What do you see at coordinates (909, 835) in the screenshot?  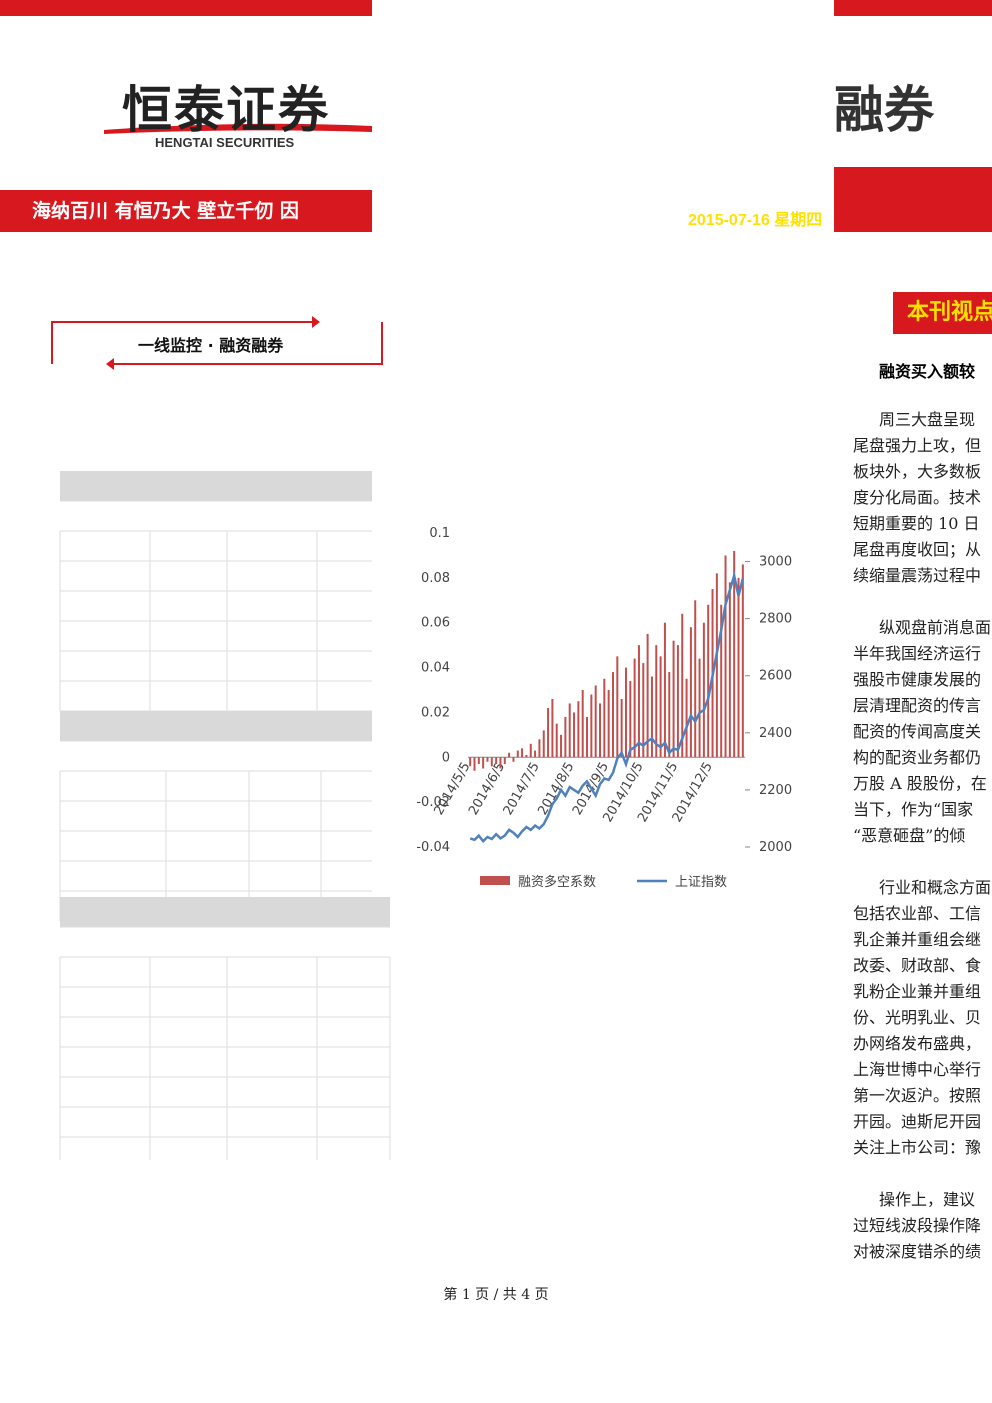 I see `text-line: “恶意砸盘”的倾` at bounding box center [909, 835].